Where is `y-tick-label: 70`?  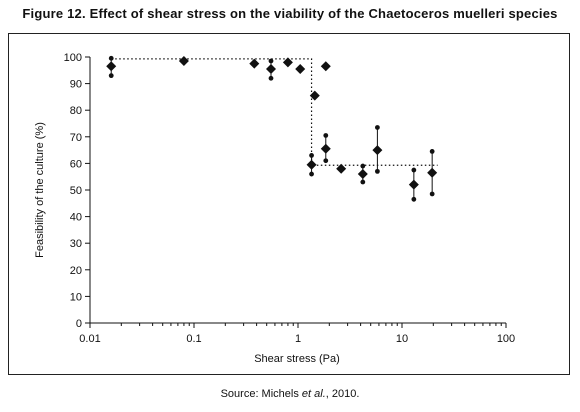 y-tick-label: 70 is located at coordinates (76, 138).